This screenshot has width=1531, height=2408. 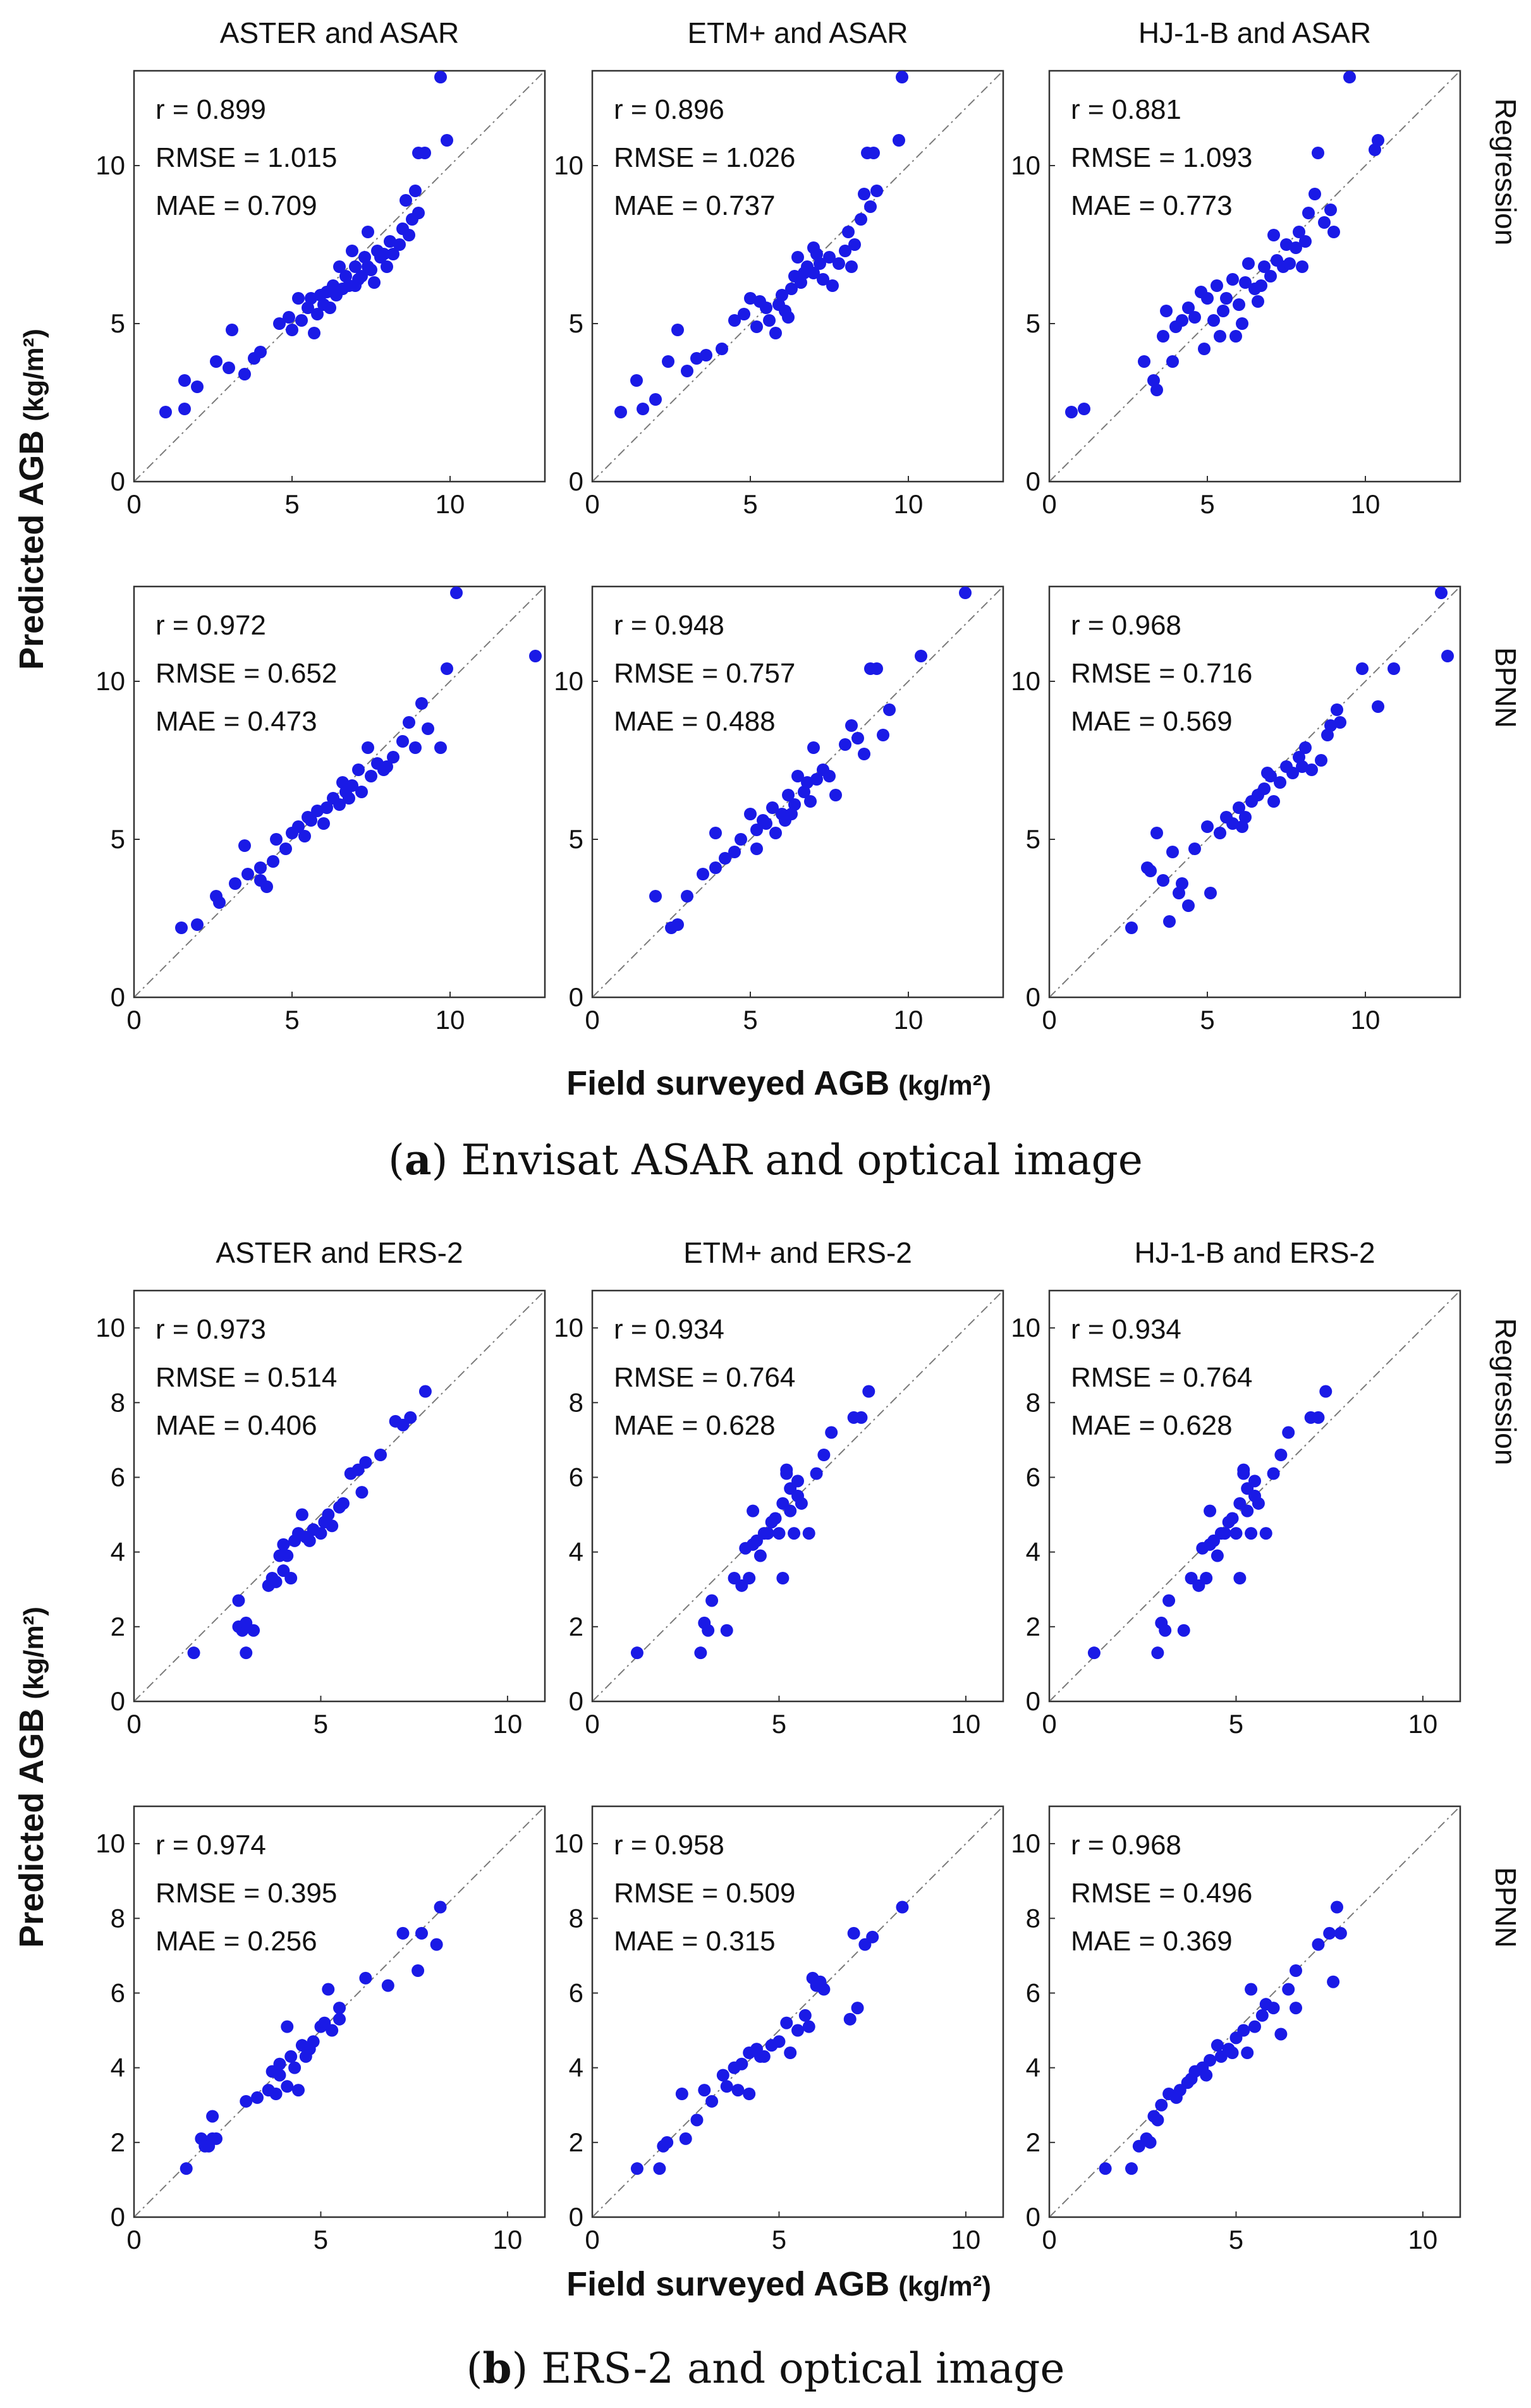 I want to click on part-b-caption: (b) ERS-2 and optical image, so click(x=766, y=2368).